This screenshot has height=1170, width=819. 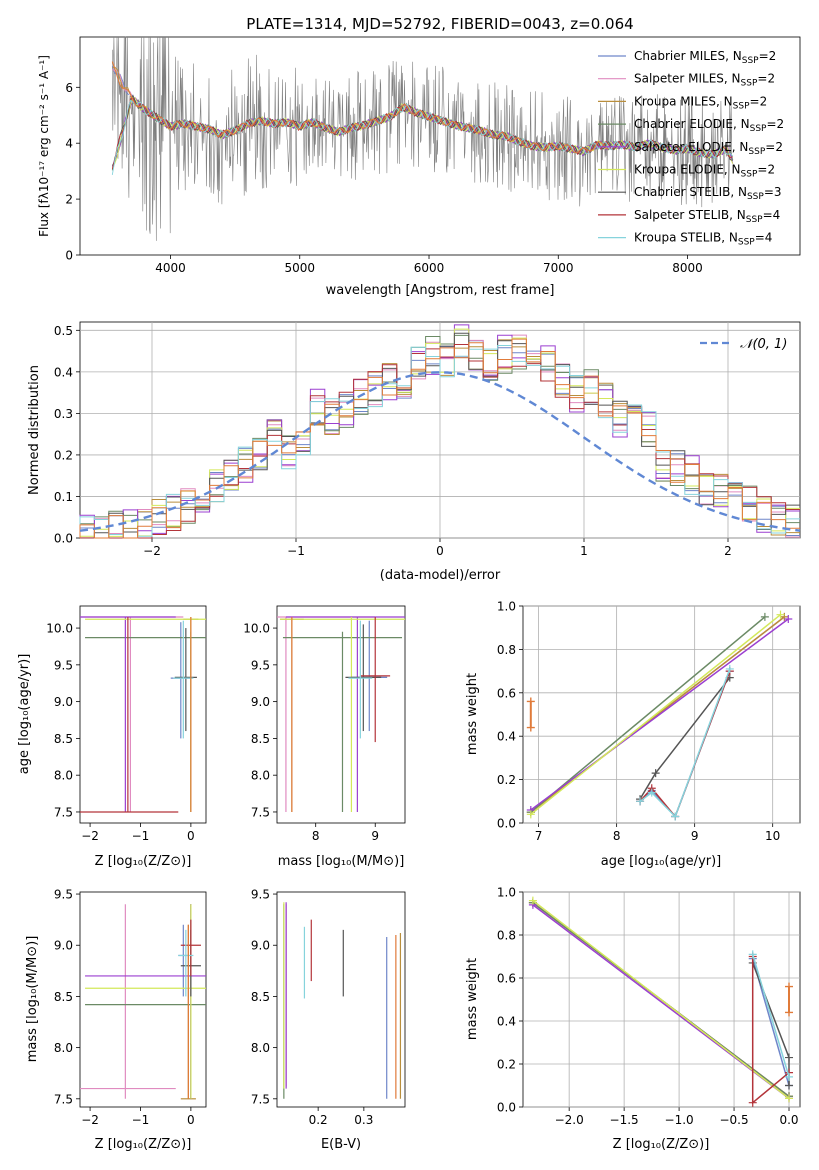 What do you see at coordinates (506, 1065) in the screenshot?
I see `y-tick-label: 0.2` at bounding box center [506, 1065].